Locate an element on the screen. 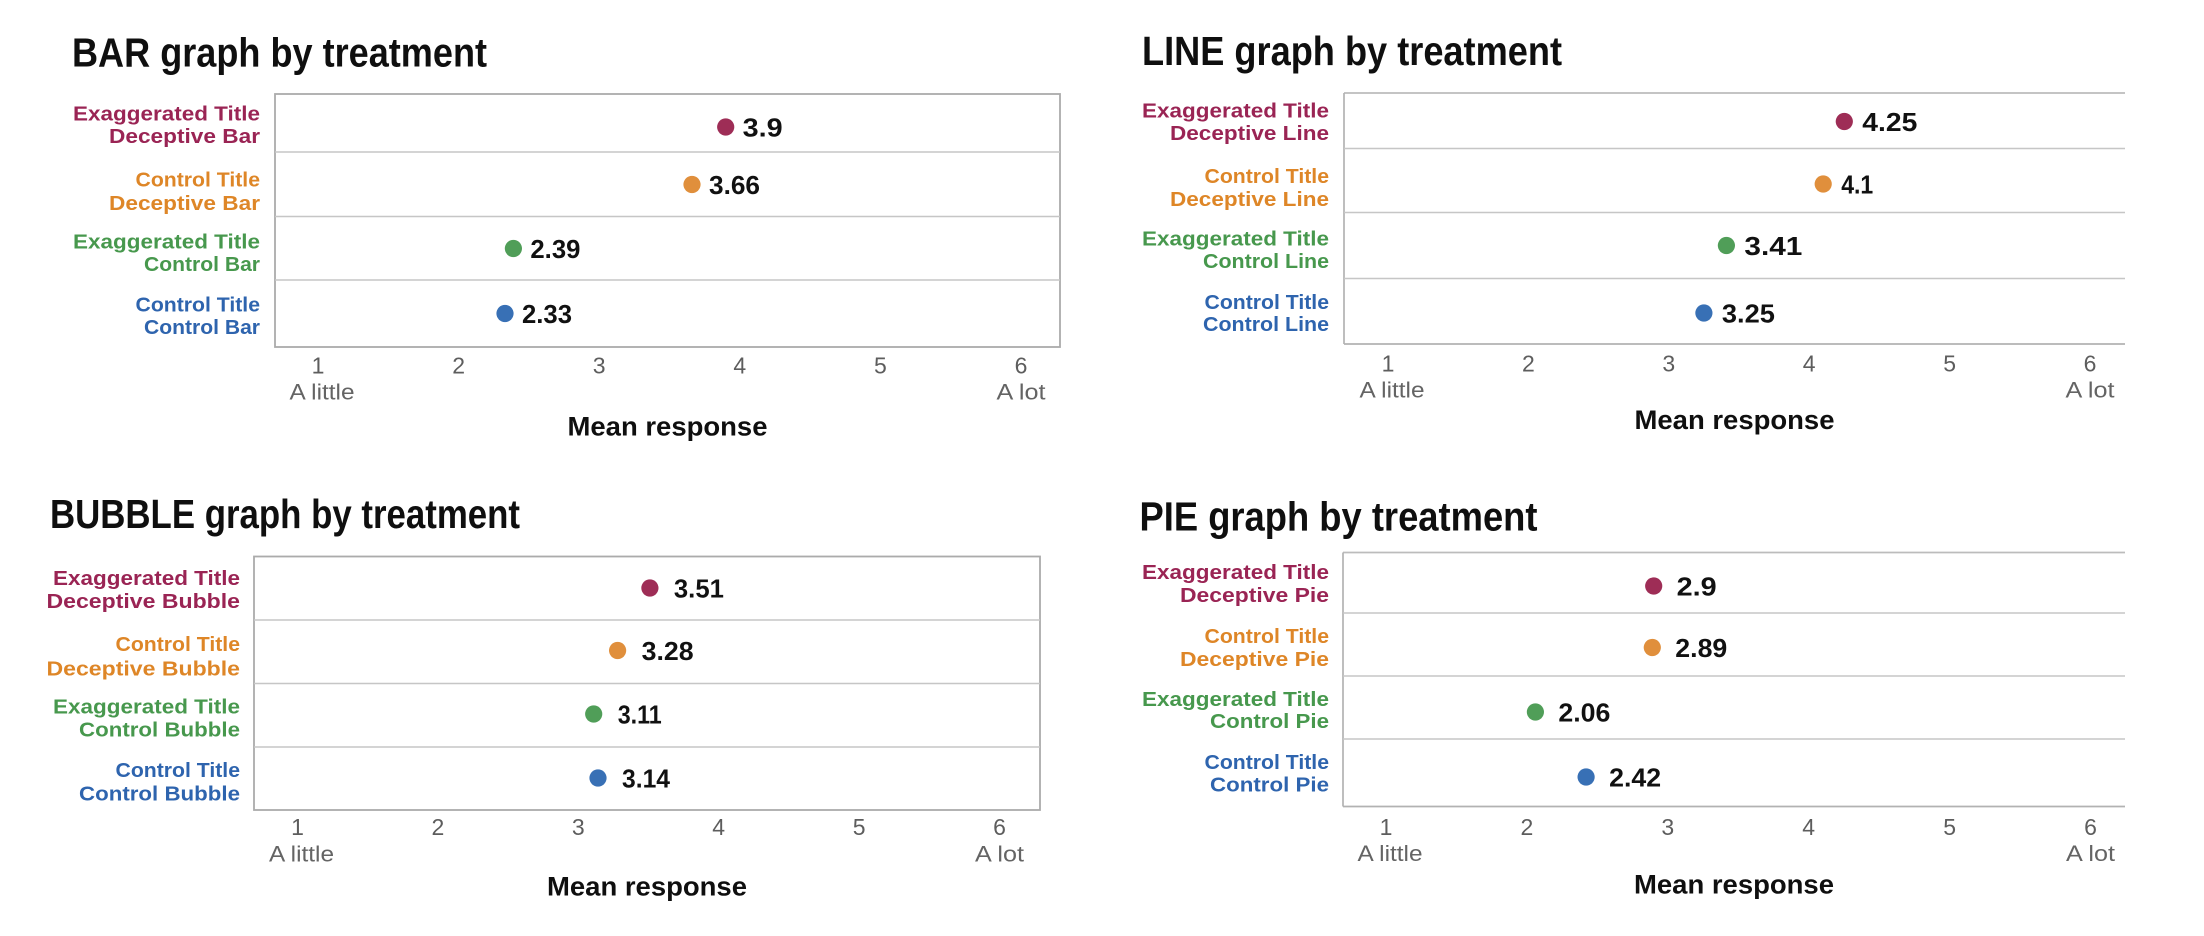 This screenshot has width=2204, height=936. svg-text: 3.25 is located at coordinates (1748, 314).